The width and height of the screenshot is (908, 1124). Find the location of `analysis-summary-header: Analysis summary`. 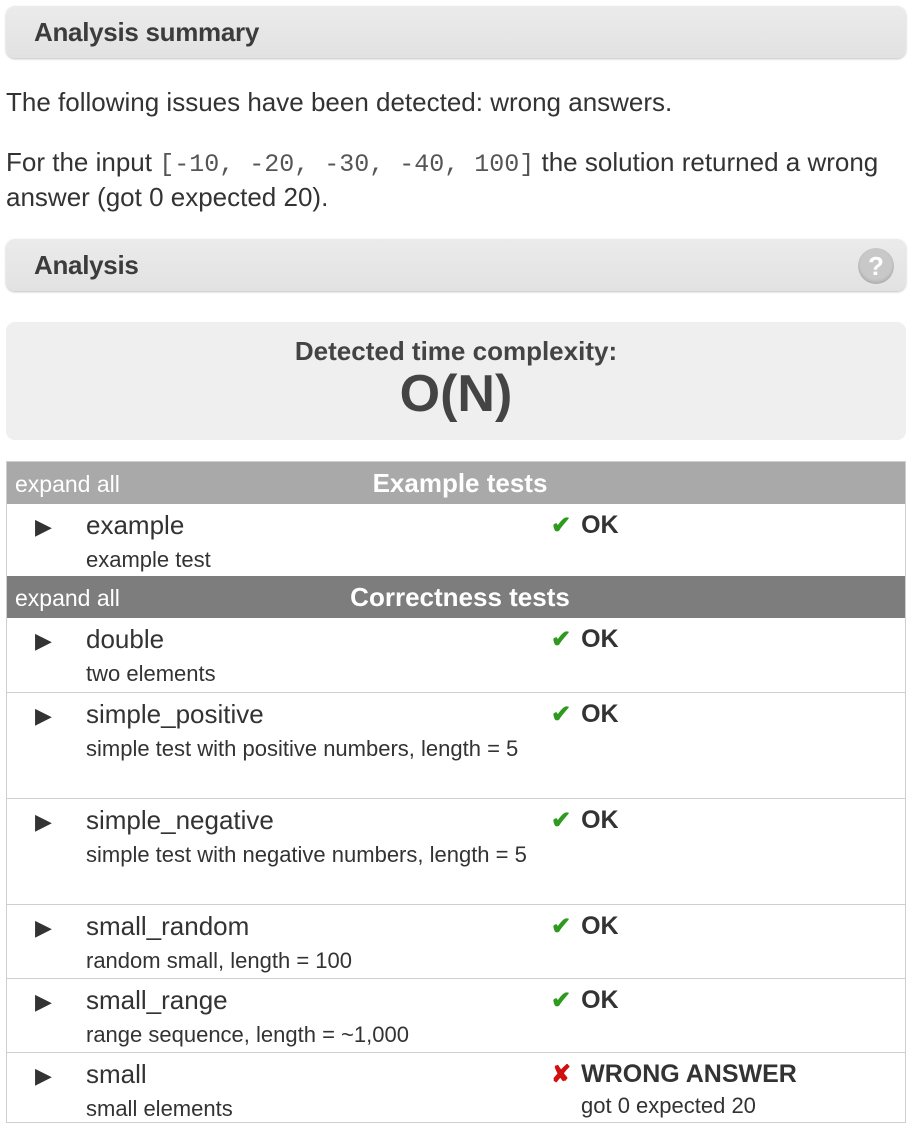

analysis-summary-header: Analysis summary is located at coordinates (456, 32).